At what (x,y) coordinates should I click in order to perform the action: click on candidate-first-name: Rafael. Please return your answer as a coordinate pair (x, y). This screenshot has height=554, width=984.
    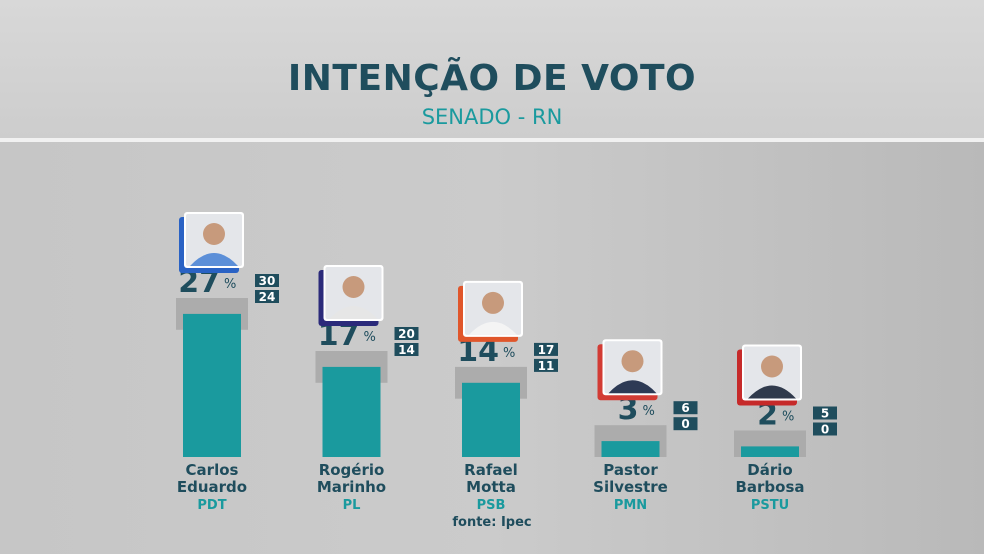
    Looking at the image, I should click on (491, 470).